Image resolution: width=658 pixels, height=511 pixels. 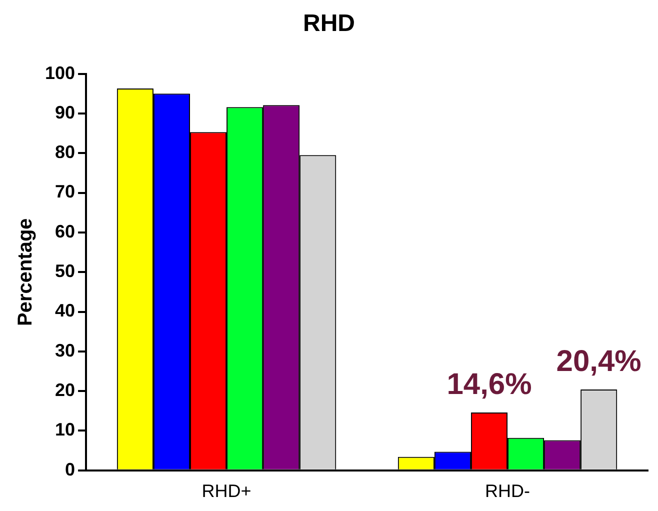 What do you see at coordinates (65, 350) in the screenshot?
I see `y-tick-label: 30` at bounding box center [65, 350].